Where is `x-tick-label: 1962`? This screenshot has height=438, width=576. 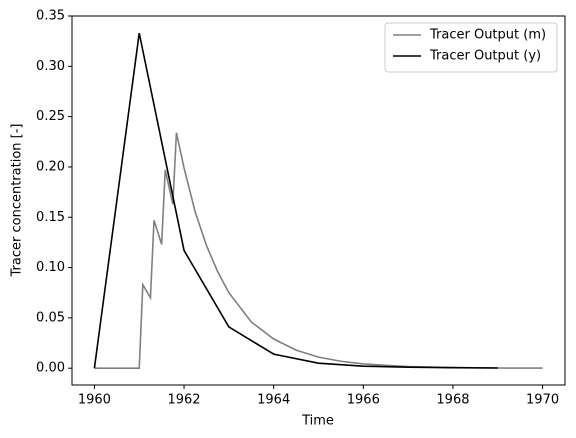 x-tick-label: 1962 is located at coordinates (183, 400).